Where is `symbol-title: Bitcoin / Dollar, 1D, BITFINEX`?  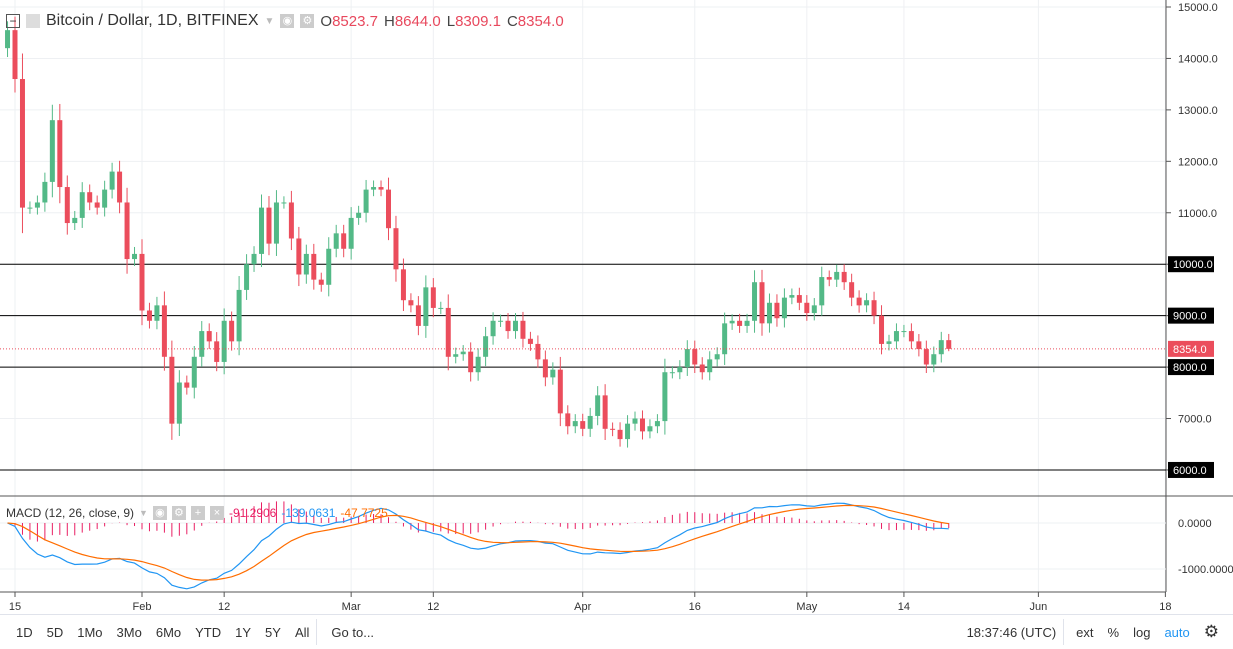
symbol-title: Bitcoin / Dollar, 1D, BITFINEX is located at coordinates (152, 20).